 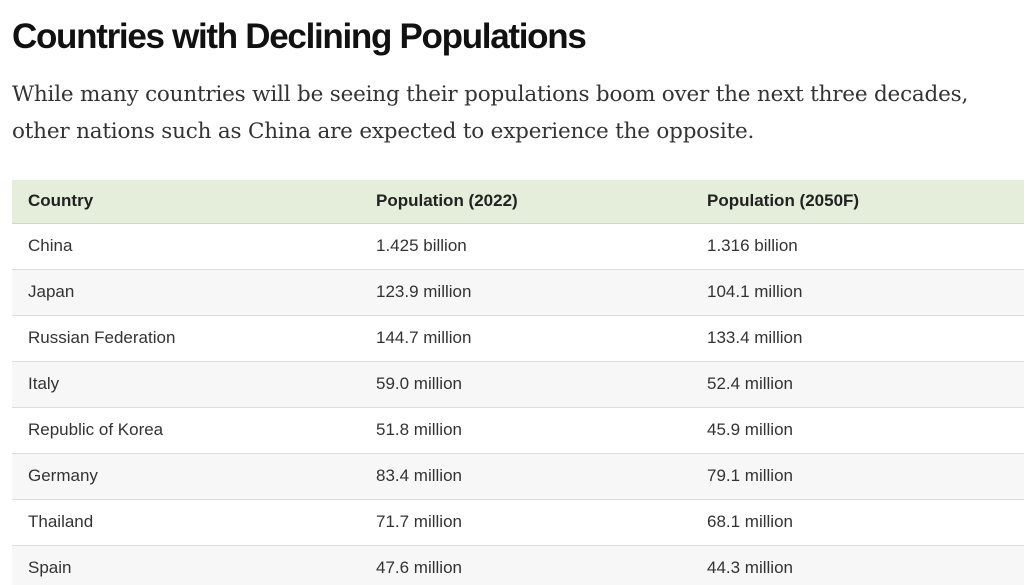 What do you see at coordinates (186, 202) in the screenshot?
I see `header-country: Country` at bounding box center [186, 202].